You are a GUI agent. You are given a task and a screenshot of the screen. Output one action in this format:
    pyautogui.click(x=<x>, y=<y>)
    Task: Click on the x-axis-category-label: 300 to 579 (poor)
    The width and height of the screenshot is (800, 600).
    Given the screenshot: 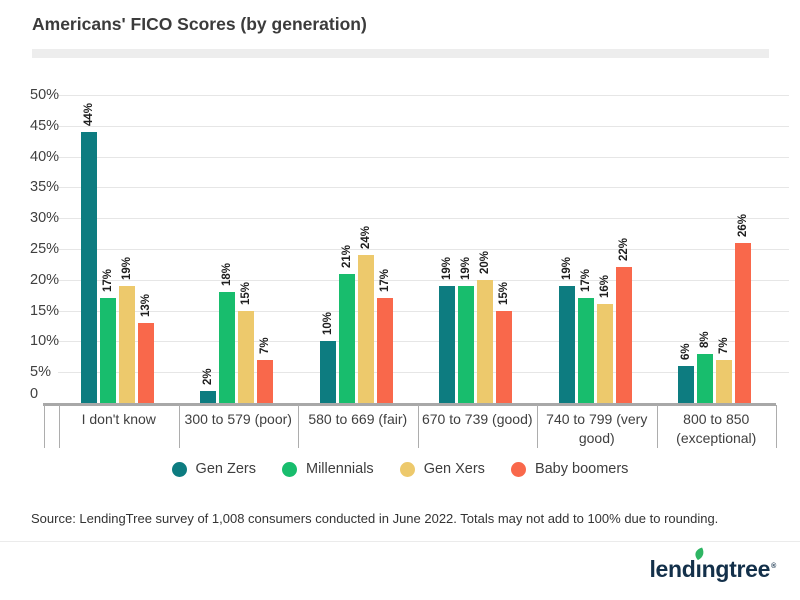 What is the action you would take?
    pyautogui.click(x=238, y=419)
    